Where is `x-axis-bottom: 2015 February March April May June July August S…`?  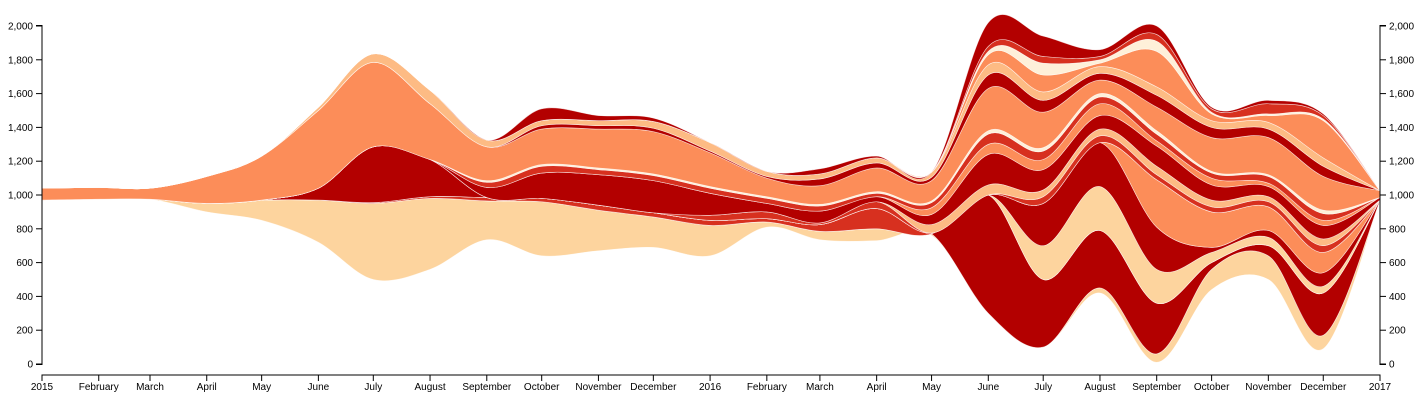 x-axis-bottom: 2015 February March April May June July August S… is located at coordinates (711, 383).